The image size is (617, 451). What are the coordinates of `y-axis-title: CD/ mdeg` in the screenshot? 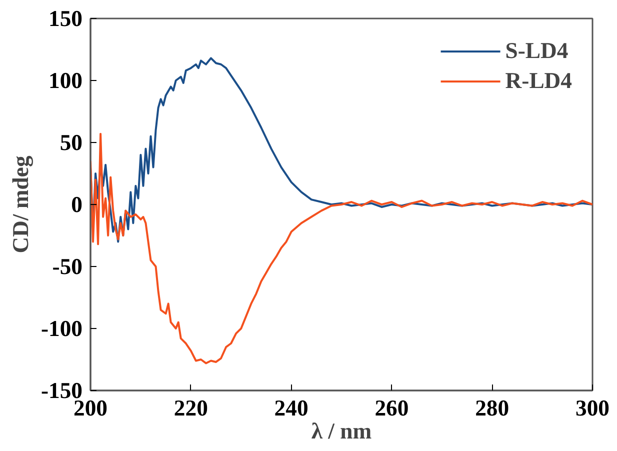 It's located at (20, 204).